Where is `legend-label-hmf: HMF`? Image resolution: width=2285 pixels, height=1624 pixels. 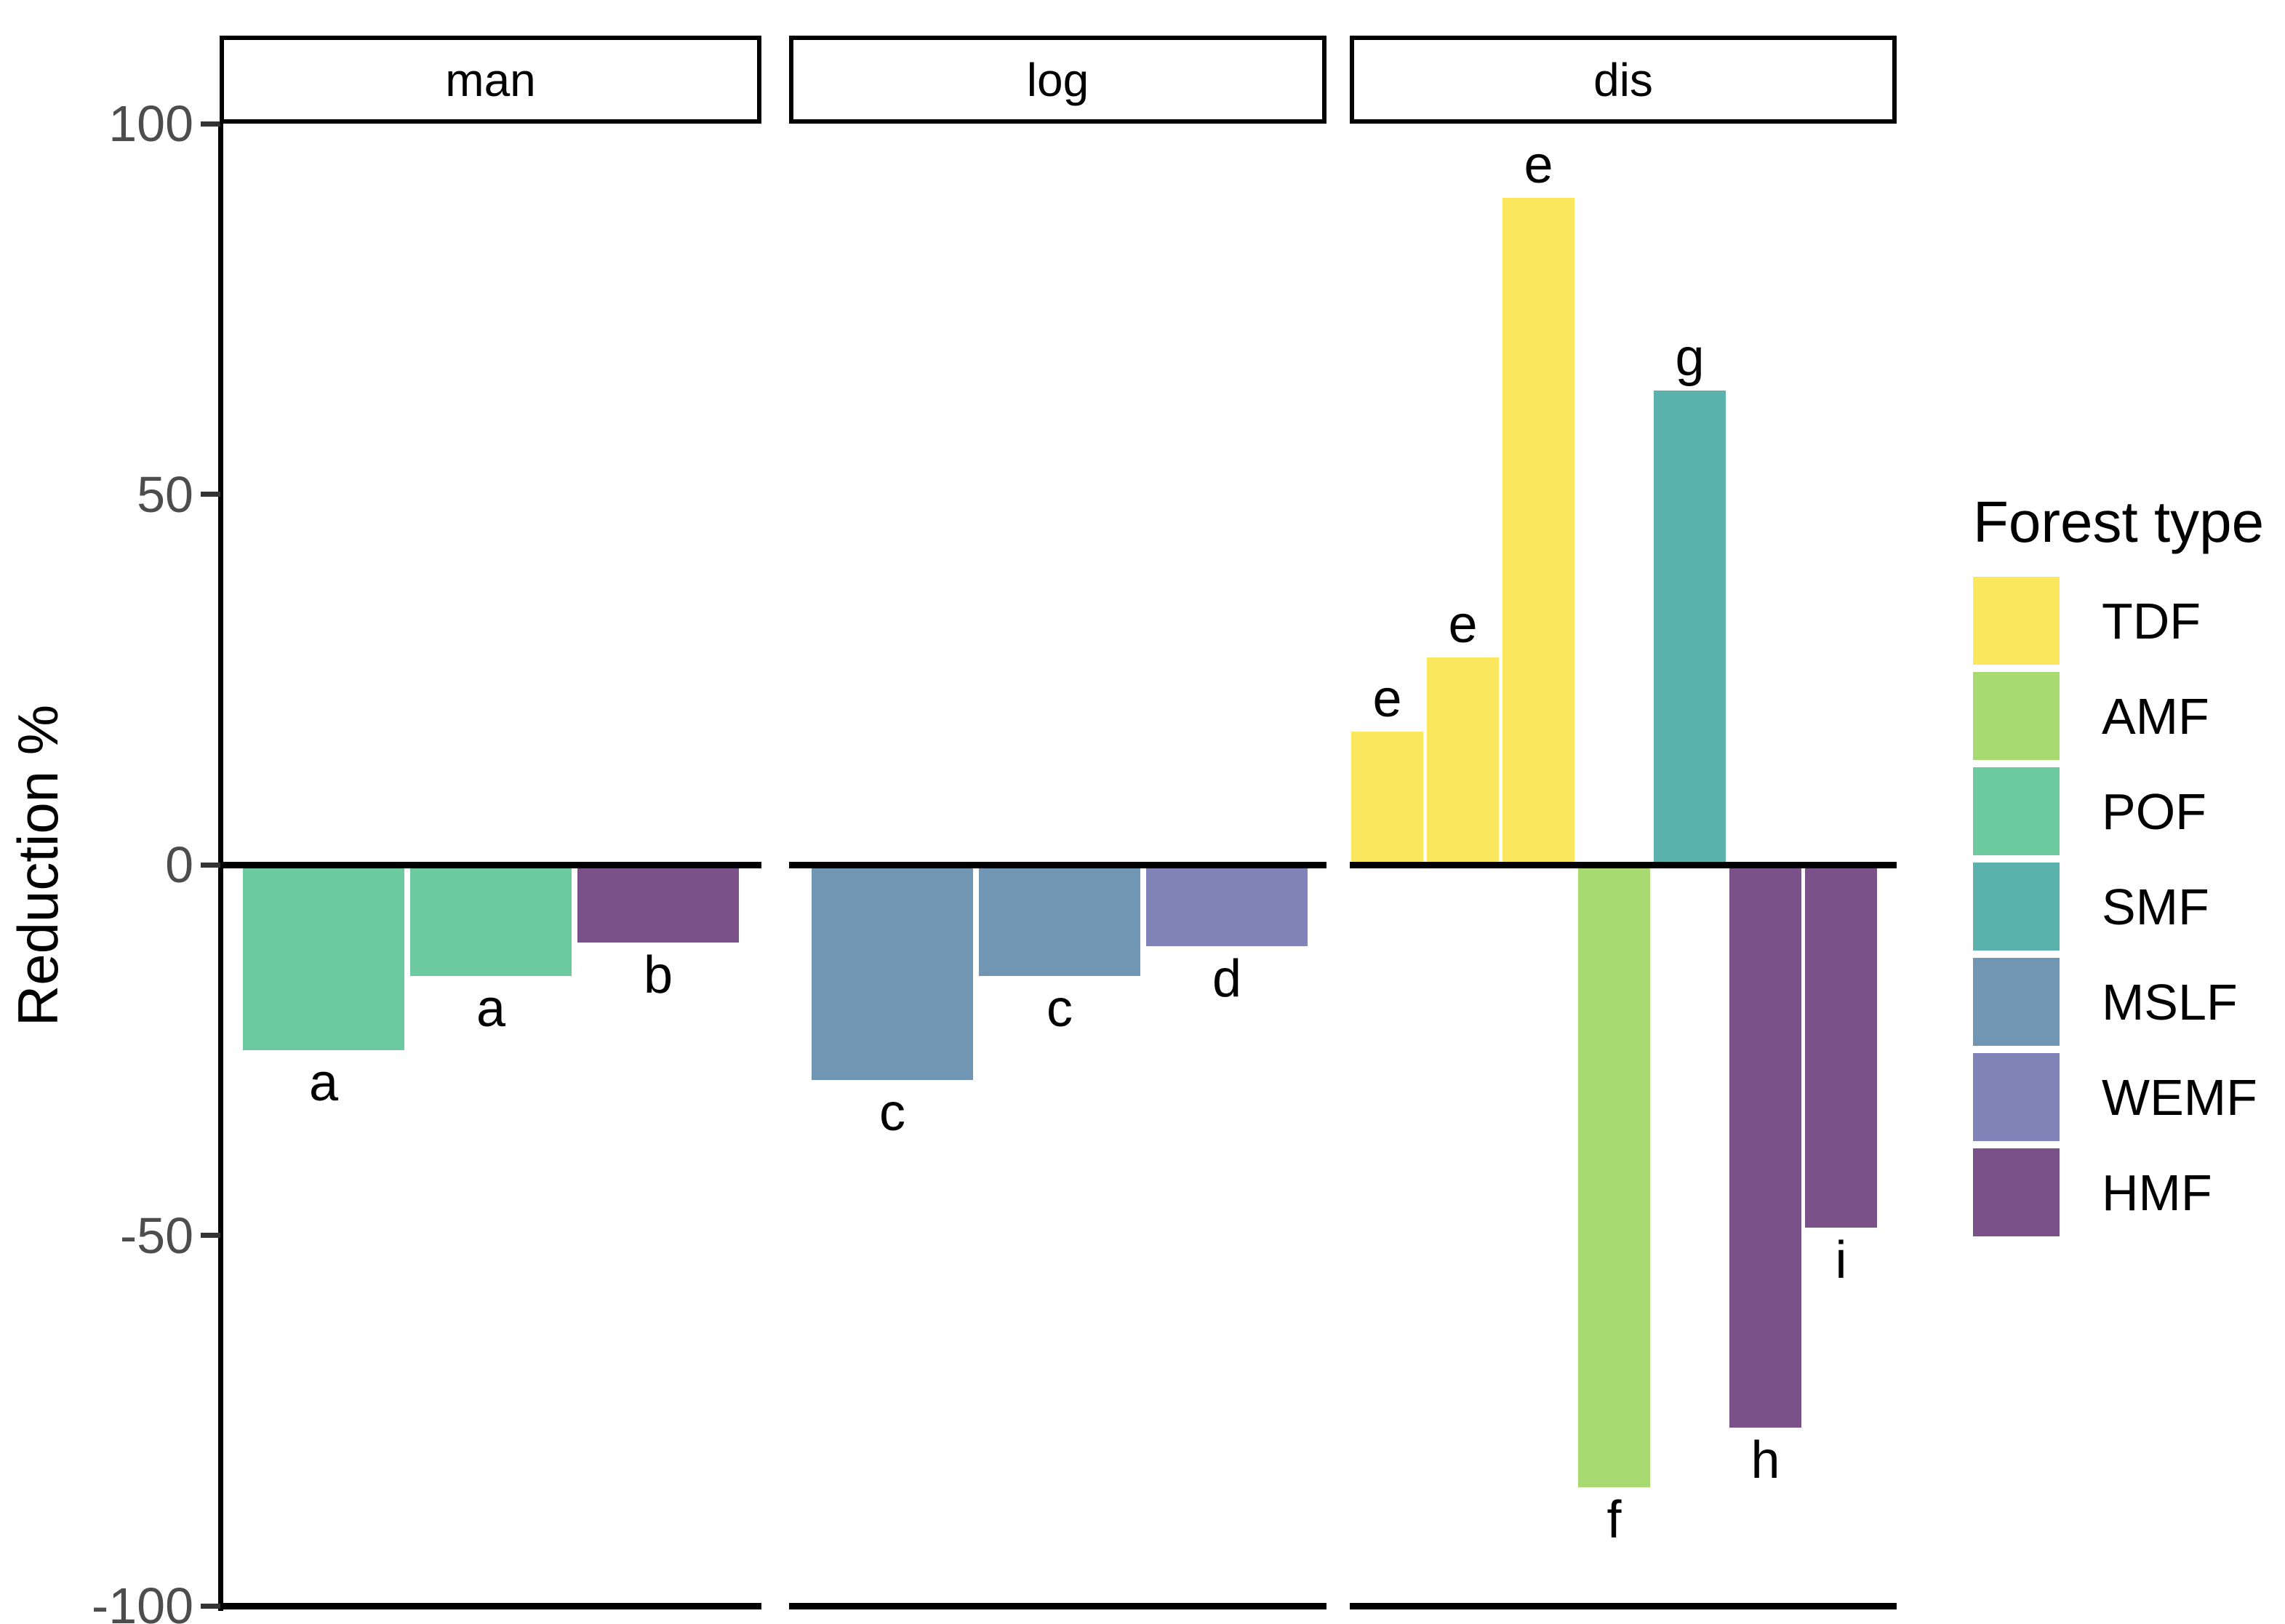
legend-label-hmf: HMF is located at coordinates (2157, 1192).